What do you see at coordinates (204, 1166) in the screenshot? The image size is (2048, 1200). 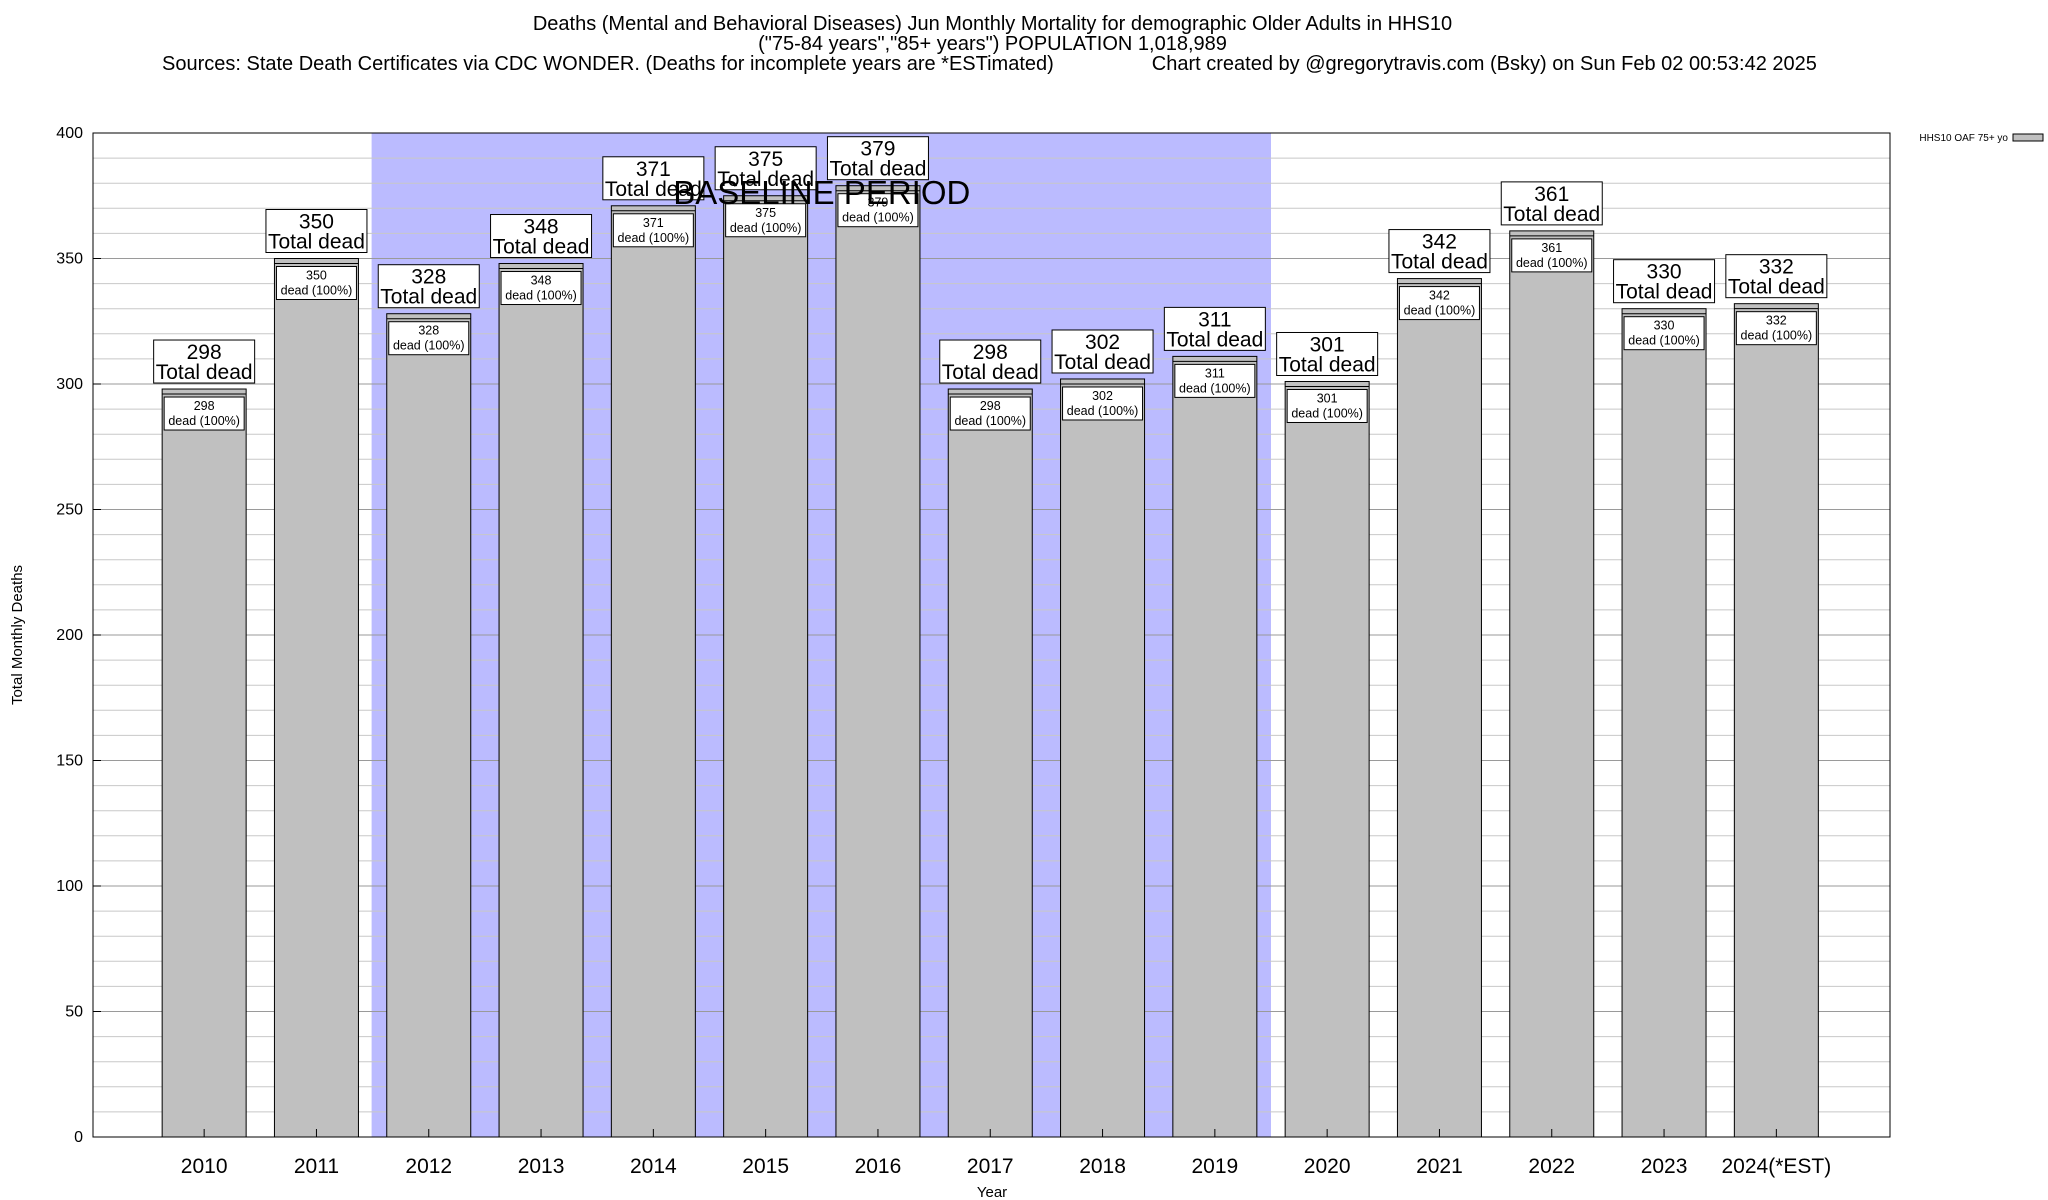 I see `x-tick-label: 2010` at bounding box center [204, 1166].